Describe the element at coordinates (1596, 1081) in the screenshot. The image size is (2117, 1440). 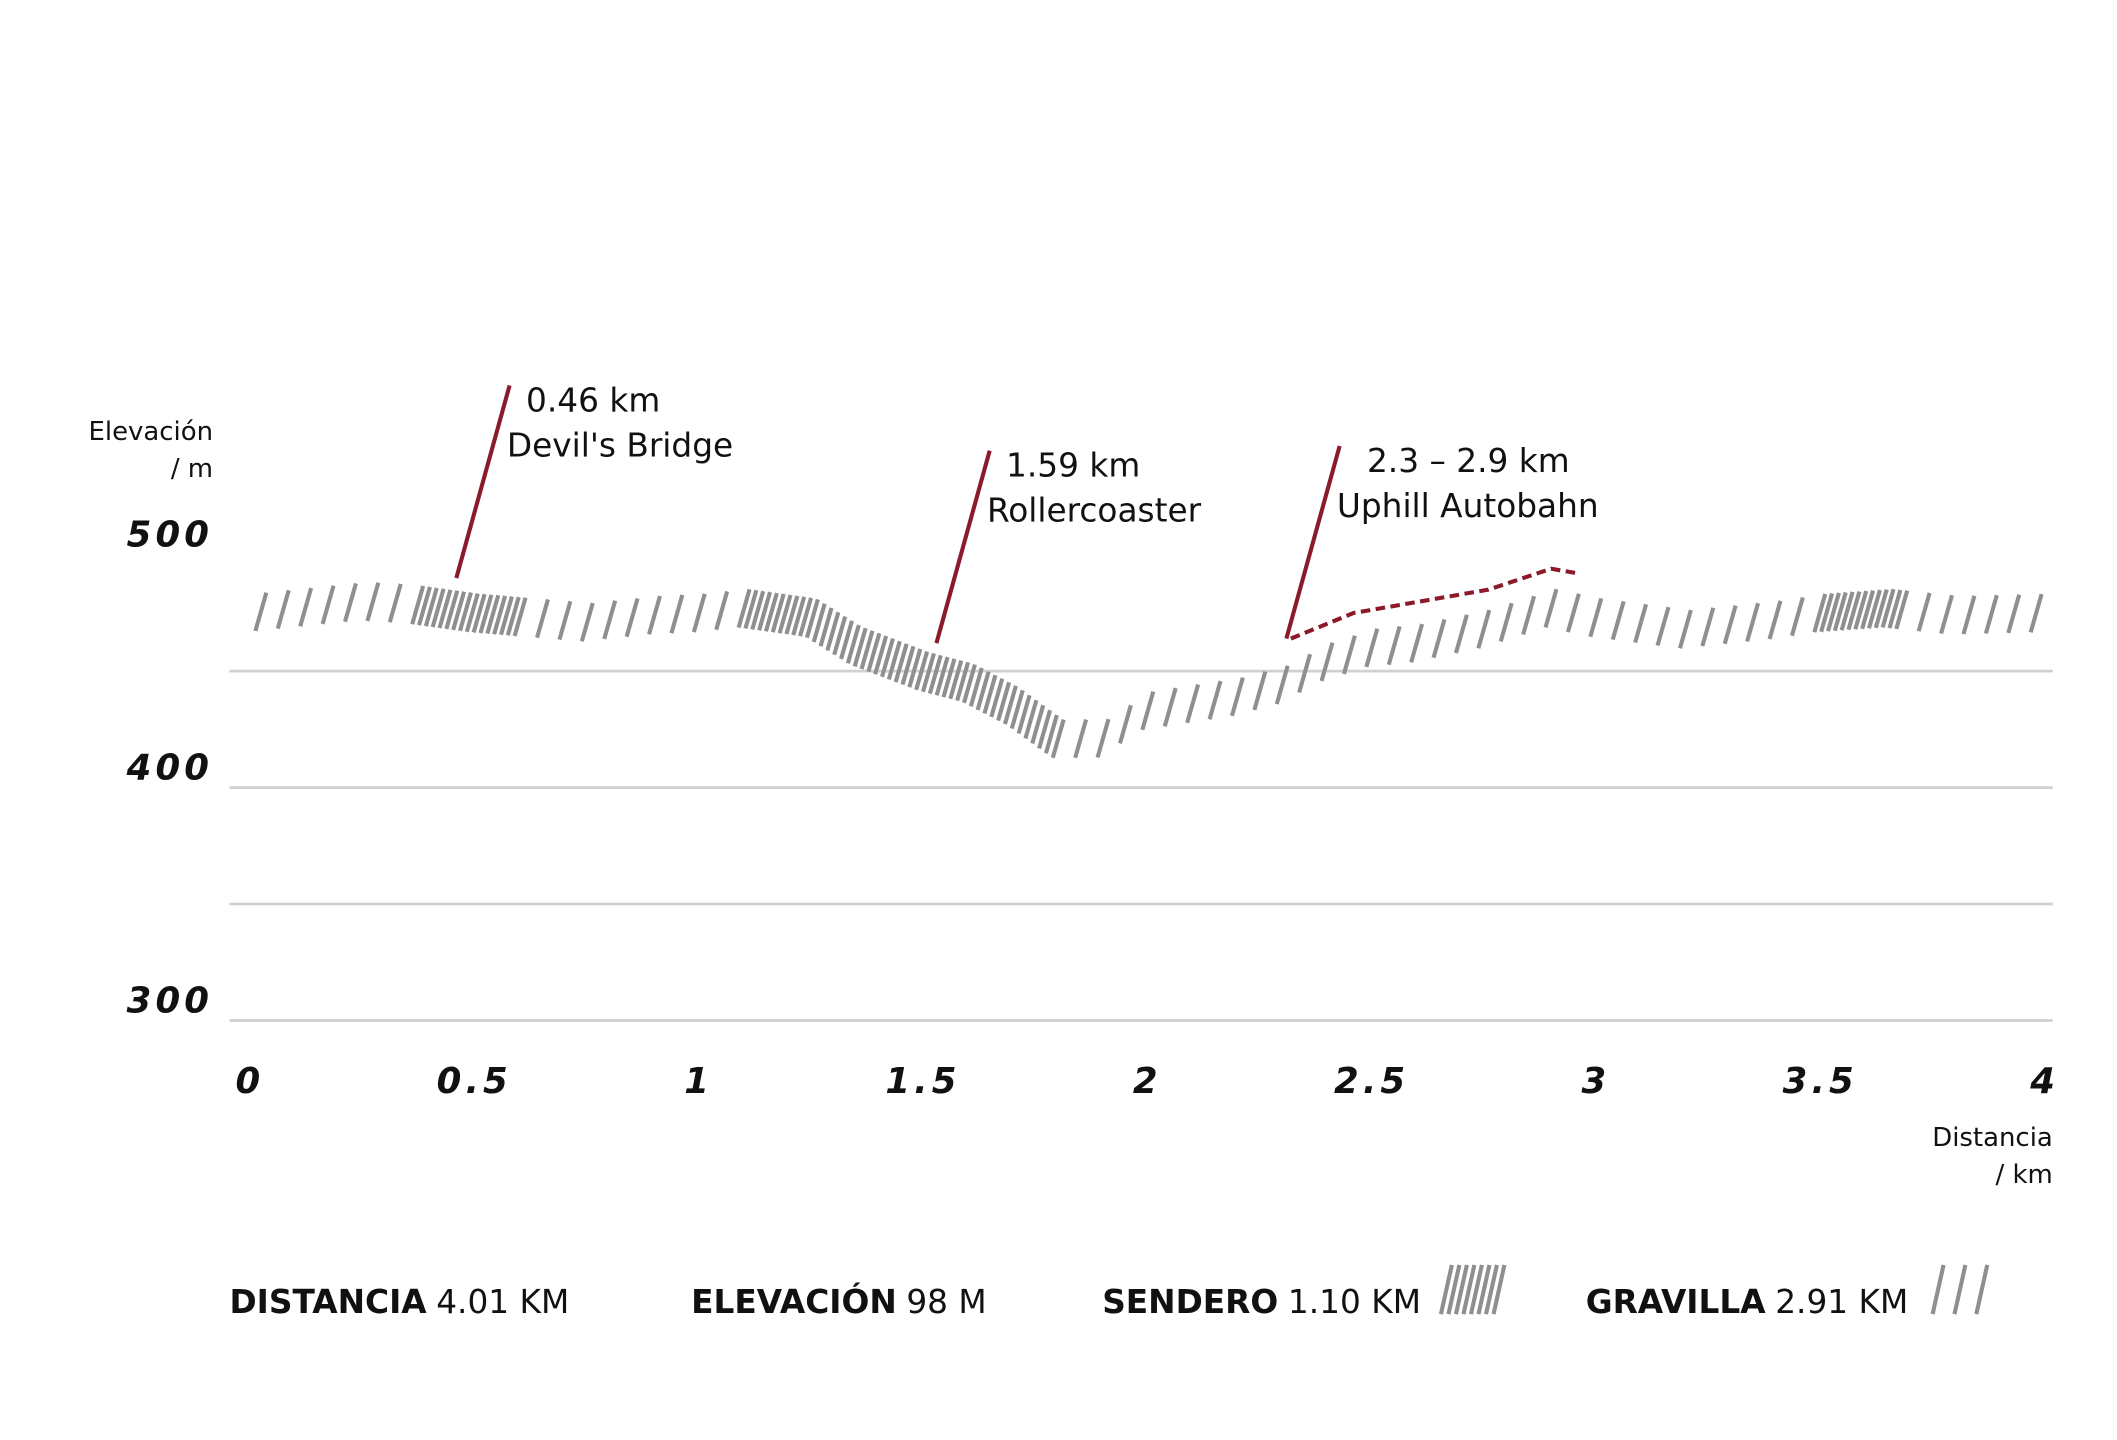
I see `x-tick-label: 3` at that location.